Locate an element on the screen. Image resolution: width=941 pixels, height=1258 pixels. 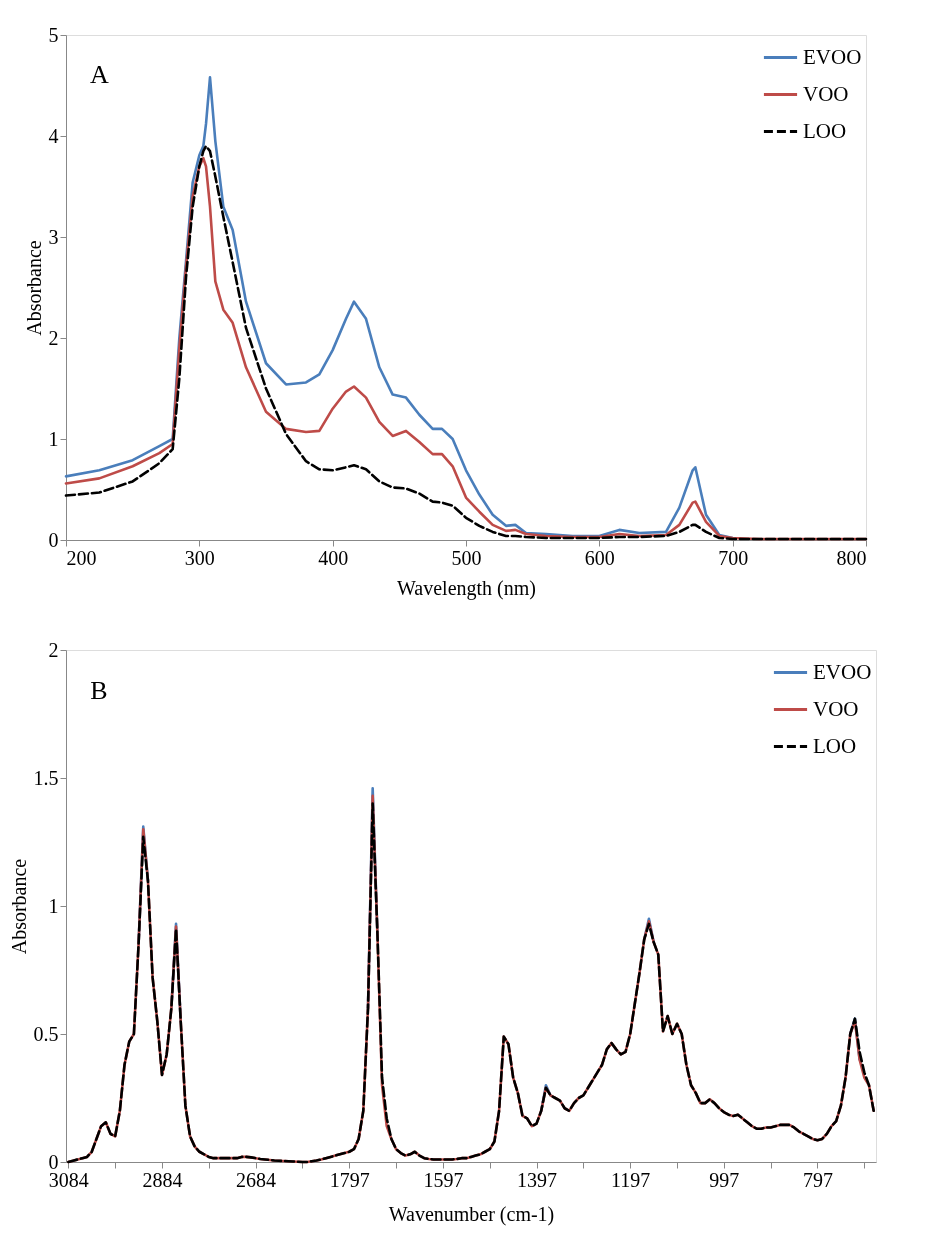
y-tick-label: 3 is located at coordinates (53, 236).